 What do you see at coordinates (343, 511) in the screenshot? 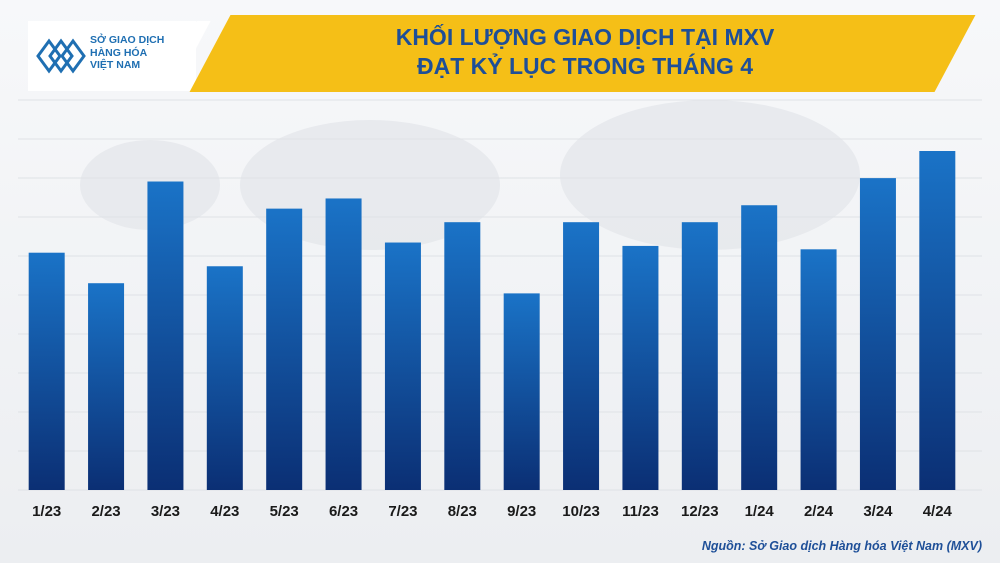
I see `x-tick-label: 6/23` at bounding box center [343, 511].